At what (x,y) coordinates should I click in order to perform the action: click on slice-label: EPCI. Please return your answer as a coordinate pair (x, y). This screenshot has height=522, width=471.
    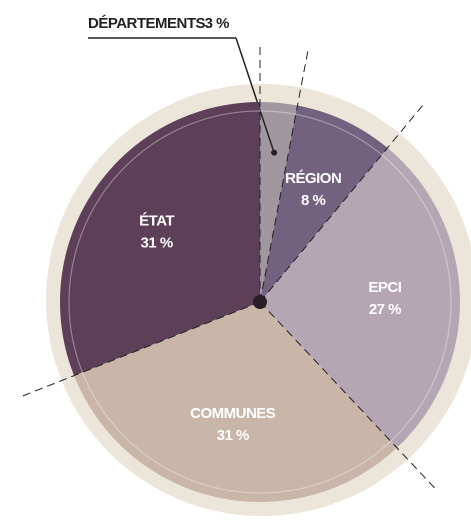
    Looking at the image, I should click on (384, 287).